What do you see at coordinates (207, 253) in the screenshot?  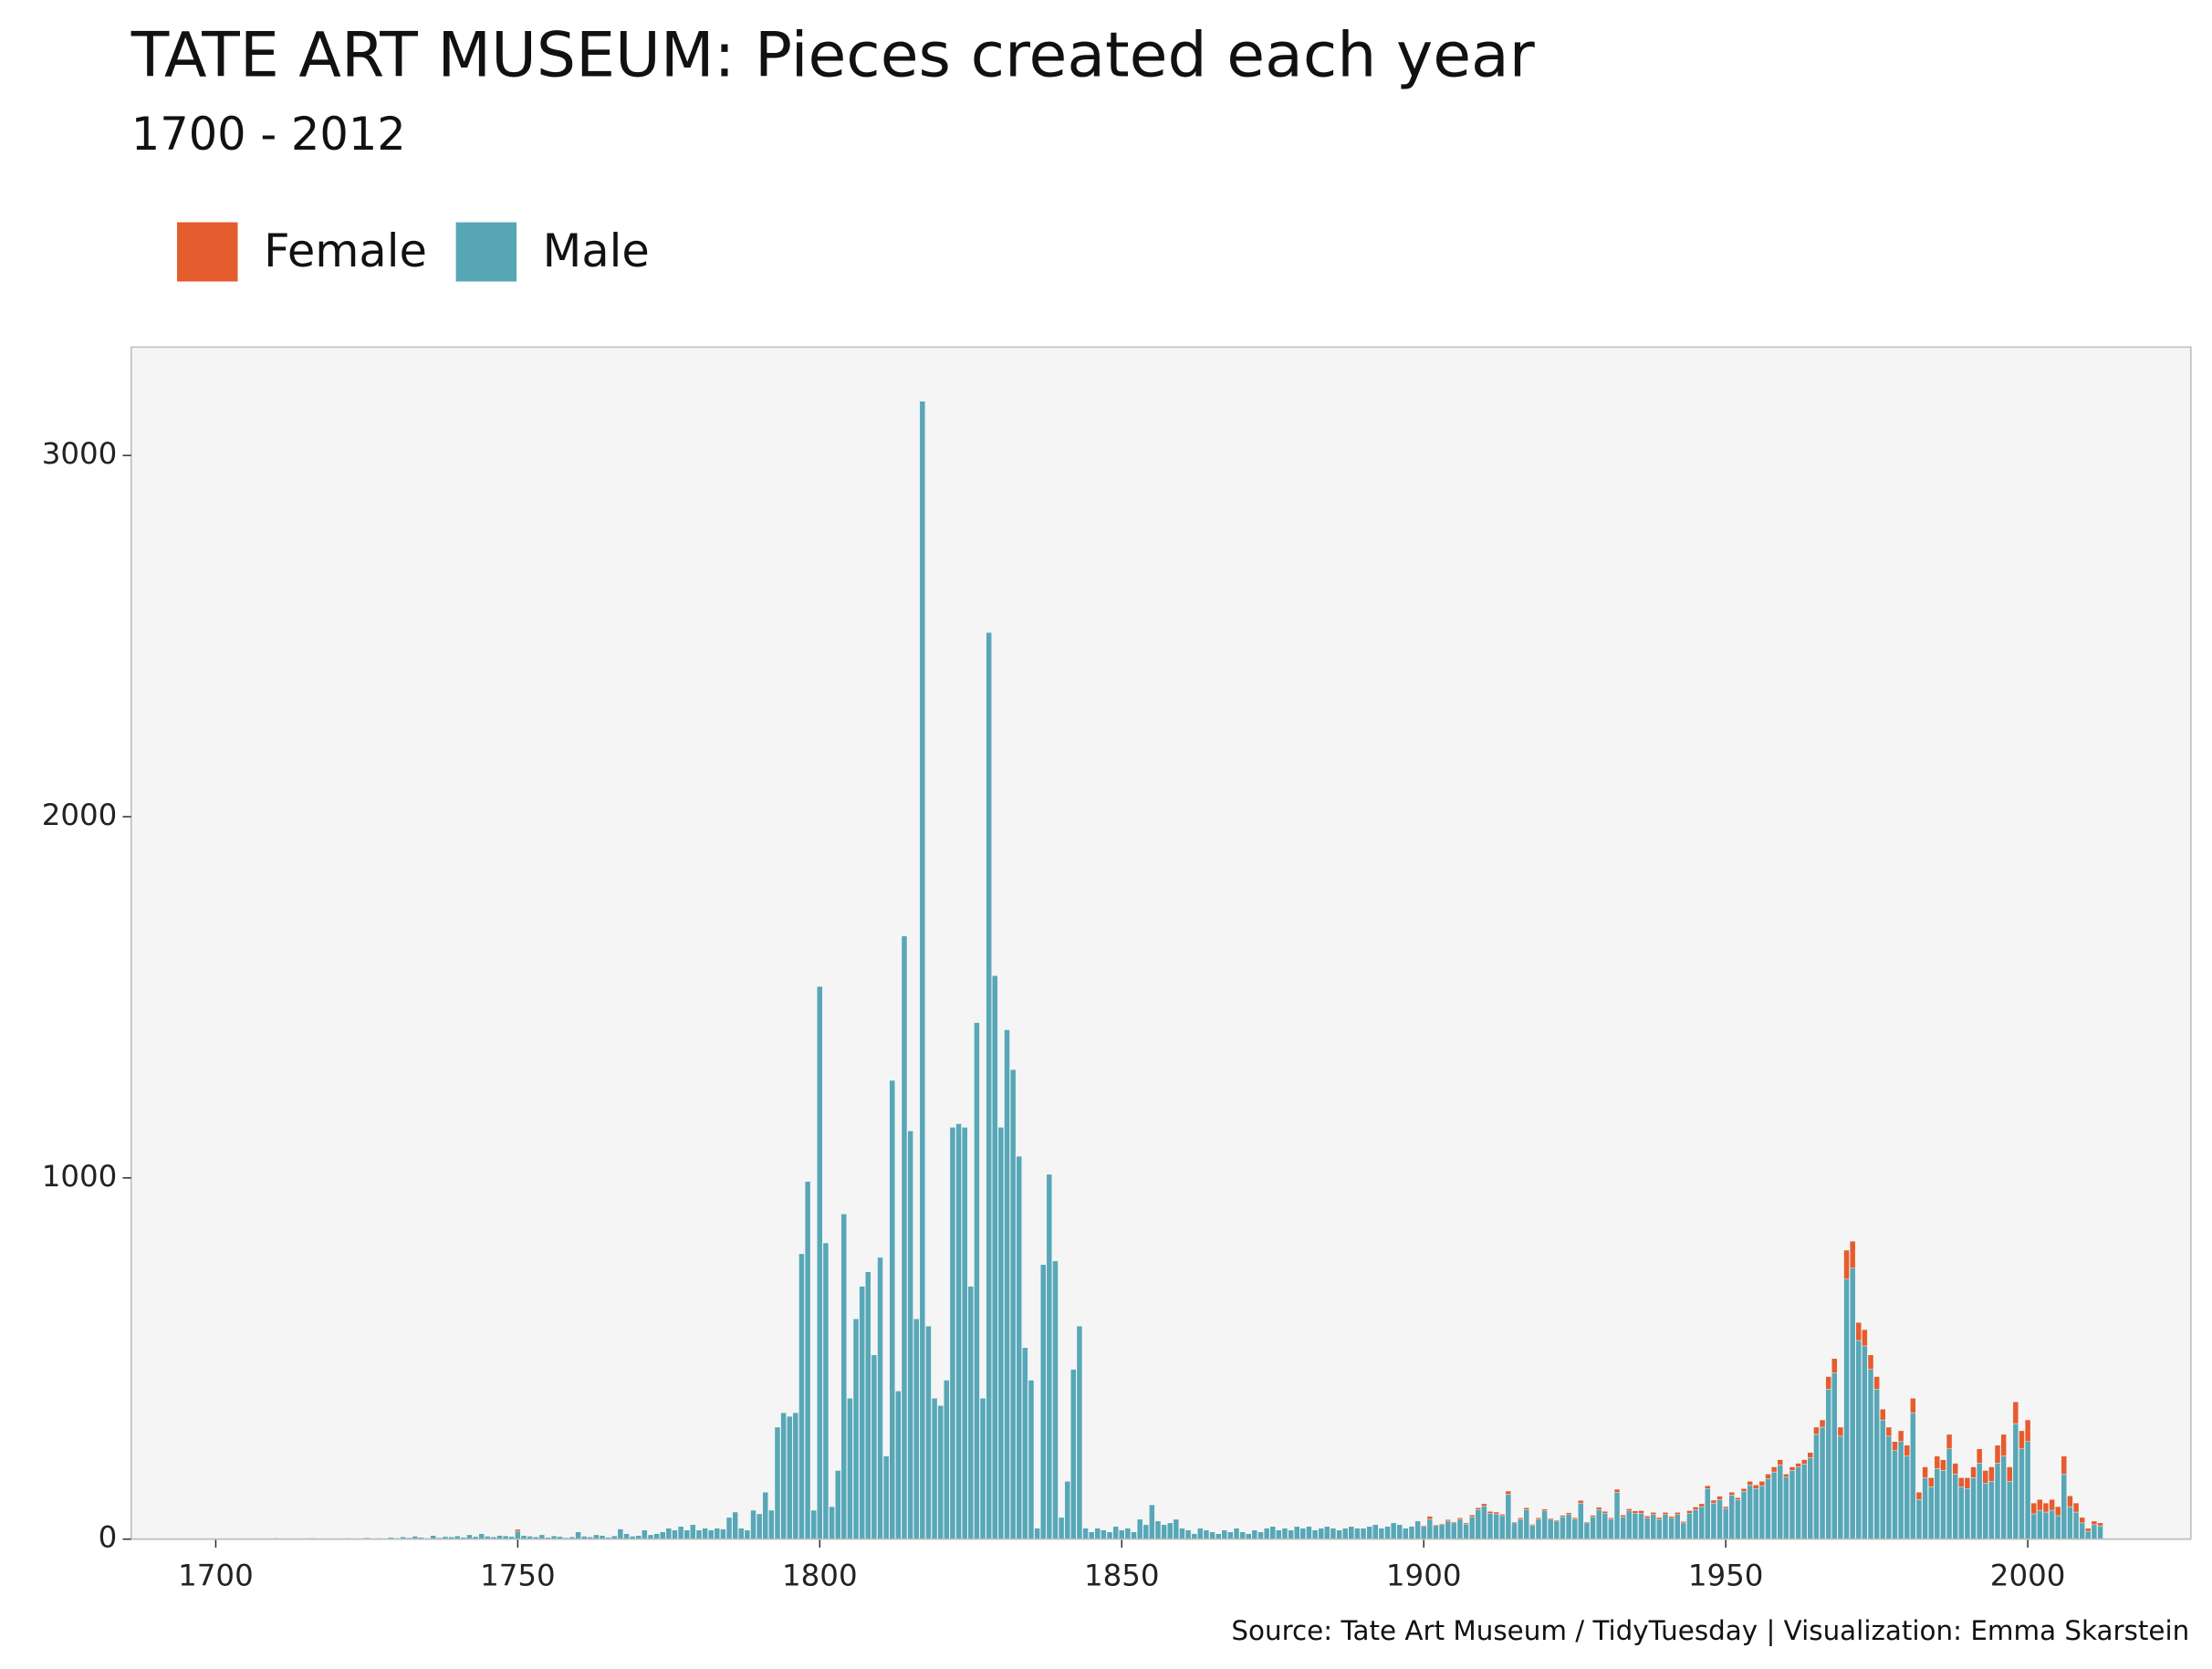 I see `legend-swatch` at bounding box center [207, 253].